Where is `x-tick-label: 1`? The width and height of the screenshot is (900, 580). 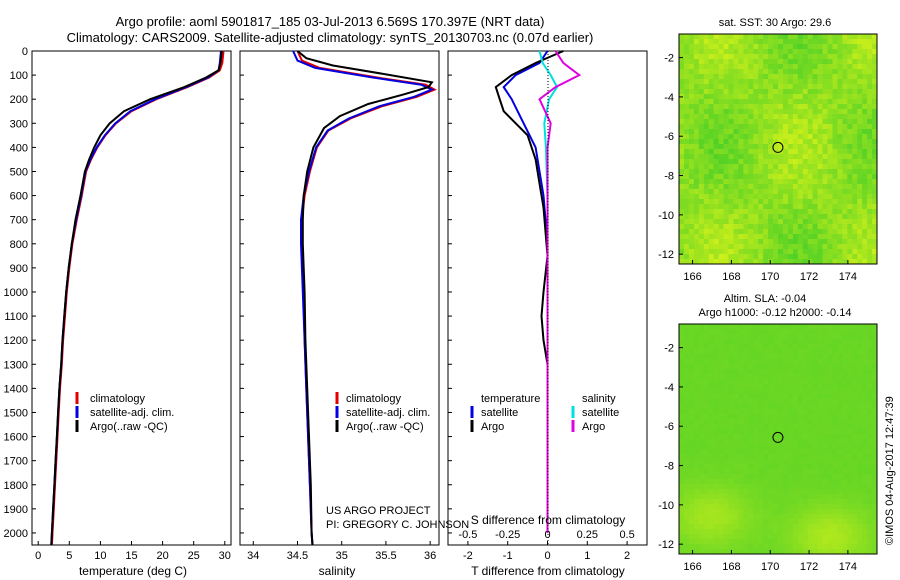 x-tick-label: 1 is located at coordinates (587, 556).